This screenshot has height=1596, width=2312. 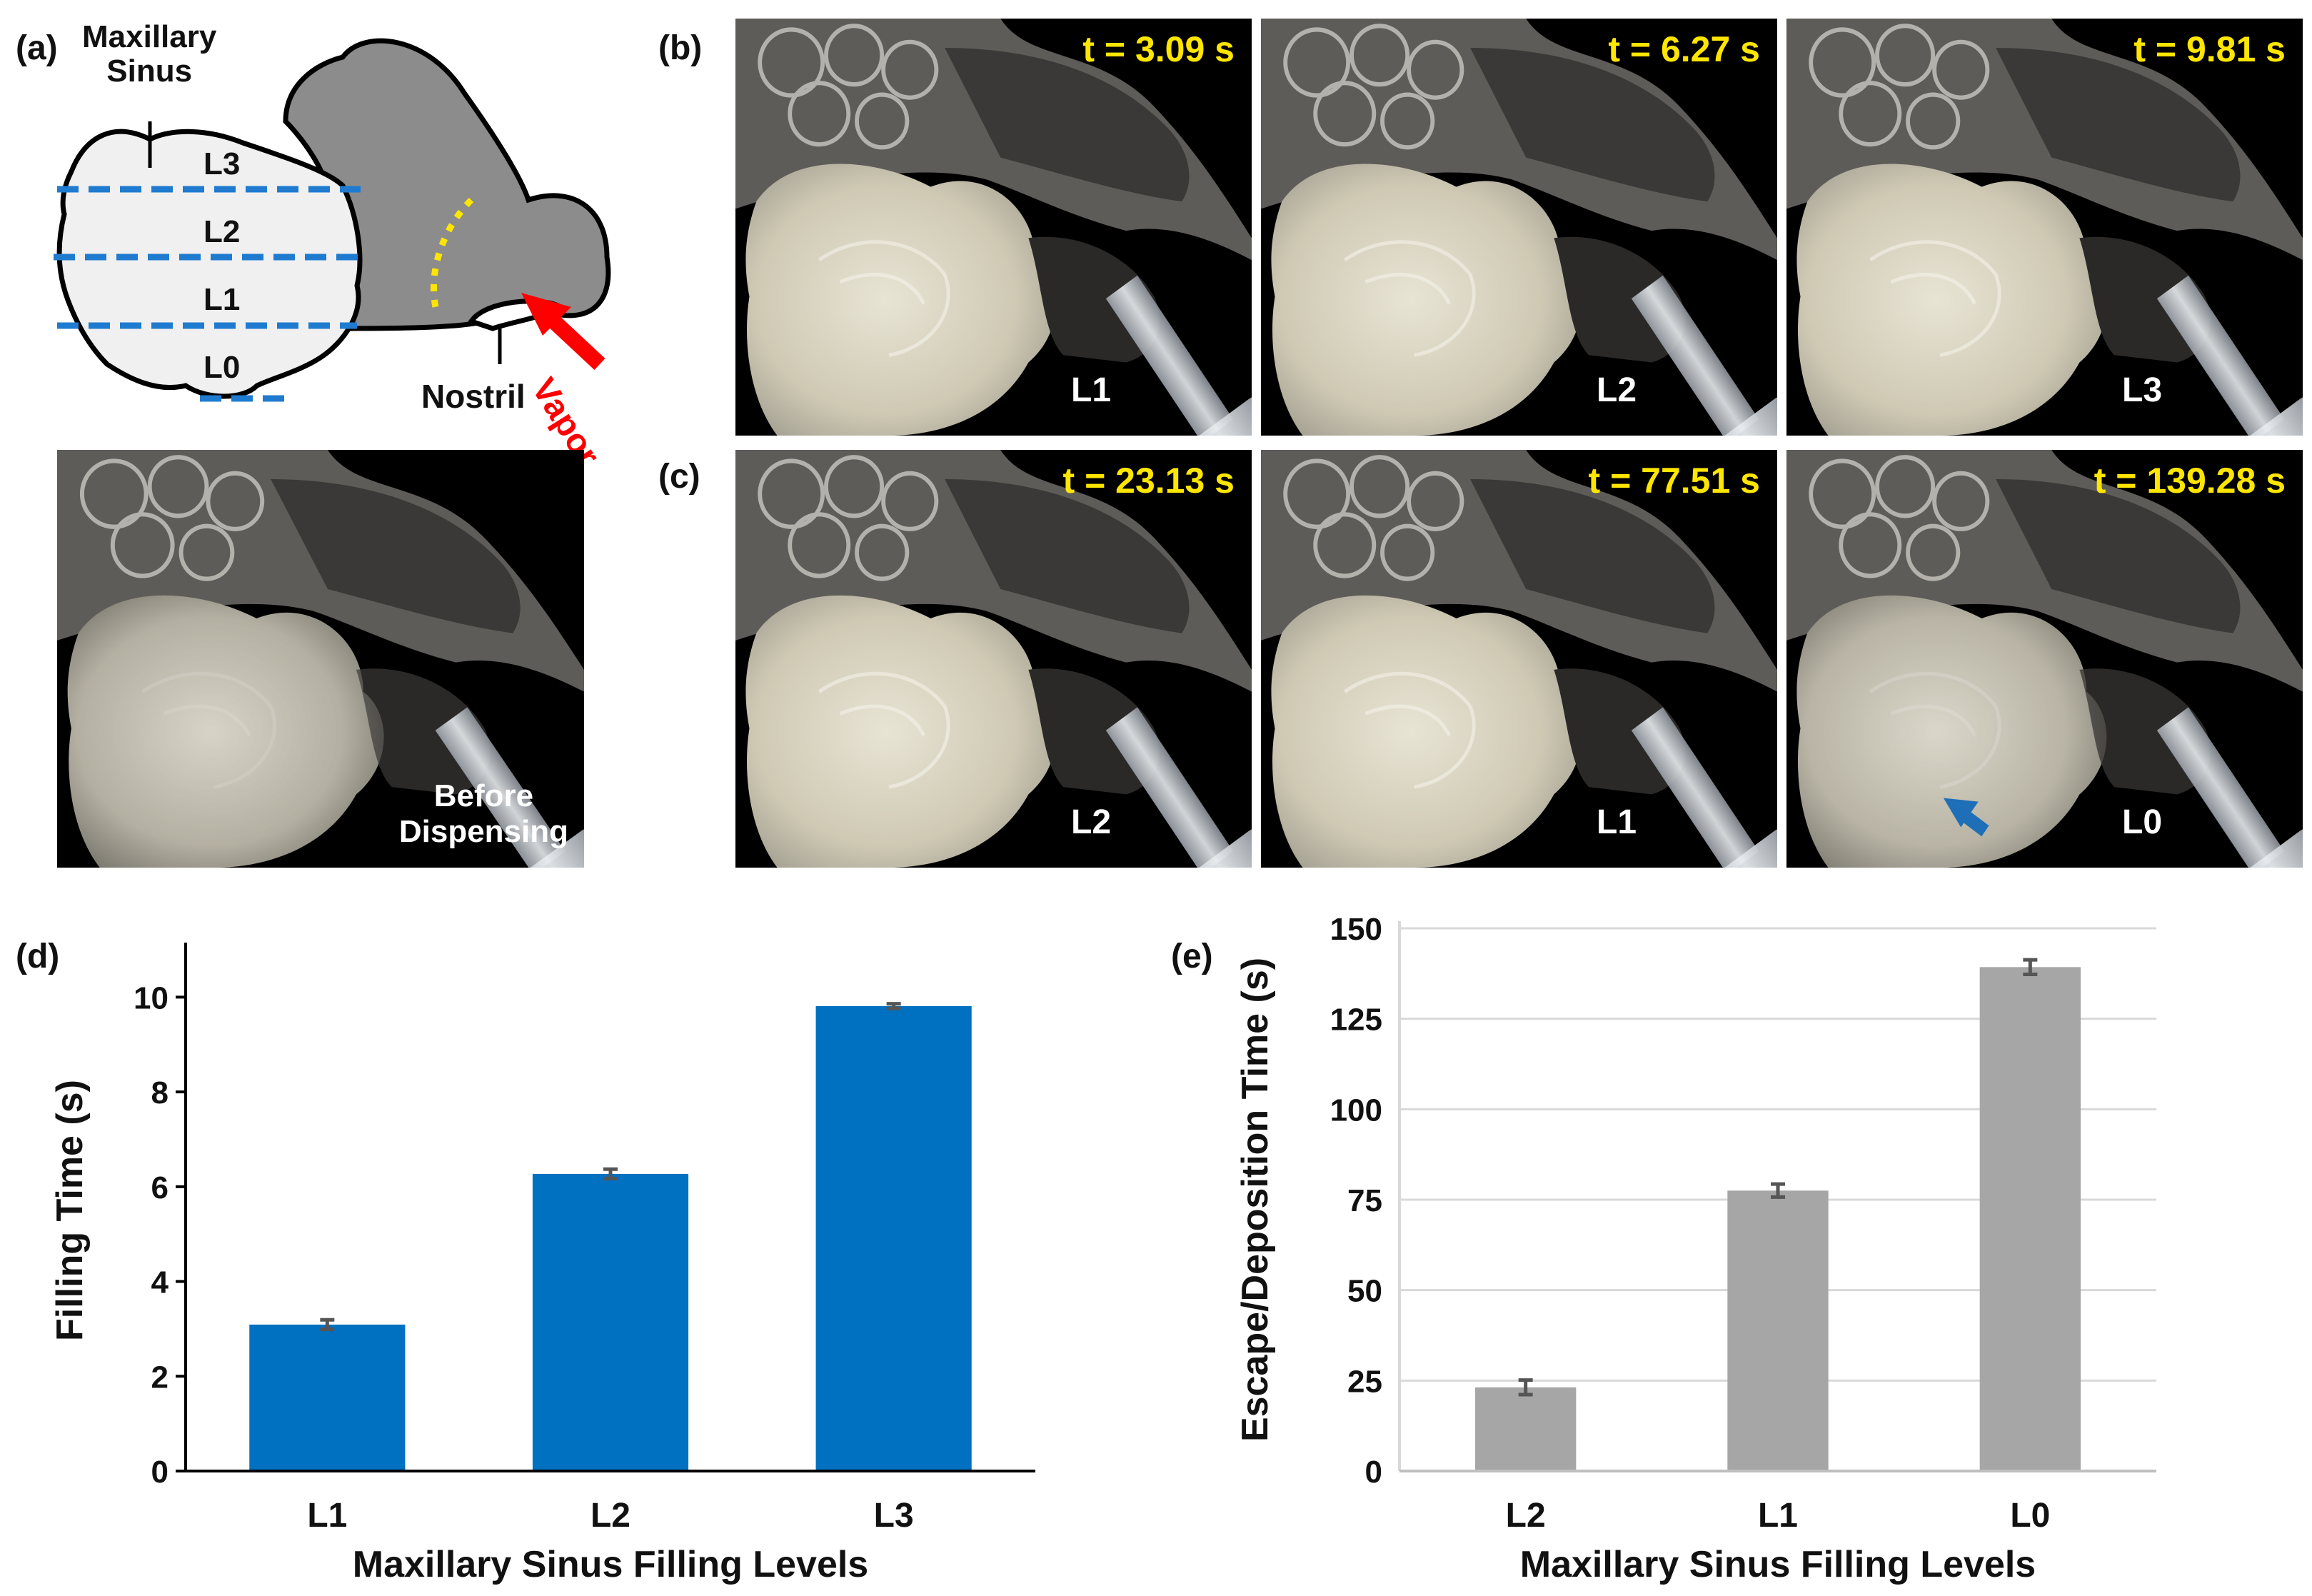 I want to click on level-label-l3: L3, so click(x=222, y=163).